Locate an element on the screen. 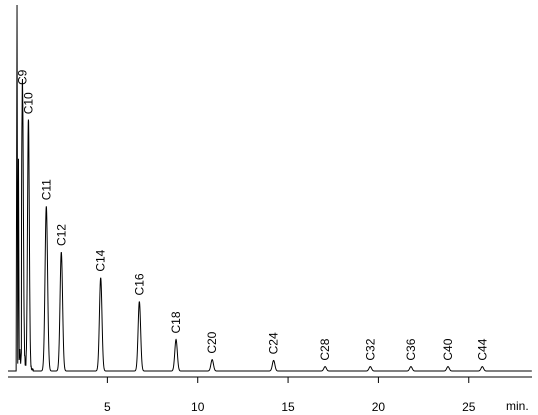  peak-label-c32: C32 is located at coordinates (370, 349).